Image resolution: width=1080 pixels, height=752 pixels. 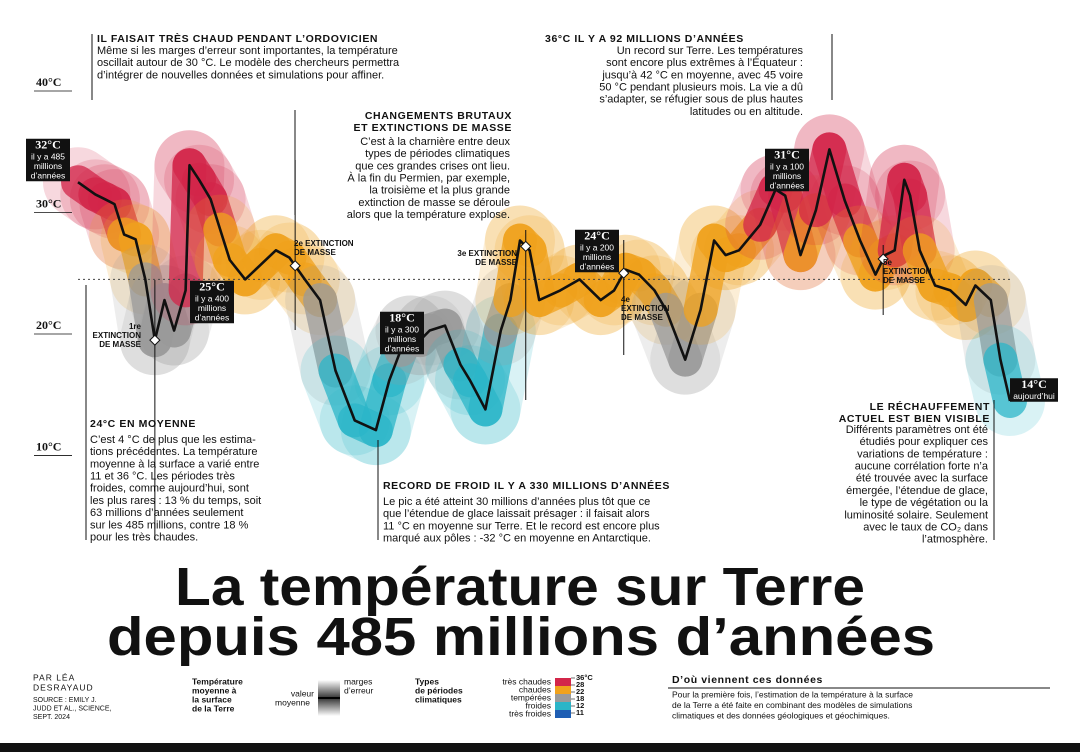 I want to click on annotation-text: sur les 485 millions, contre 18 %, so click(x=169, y=525).